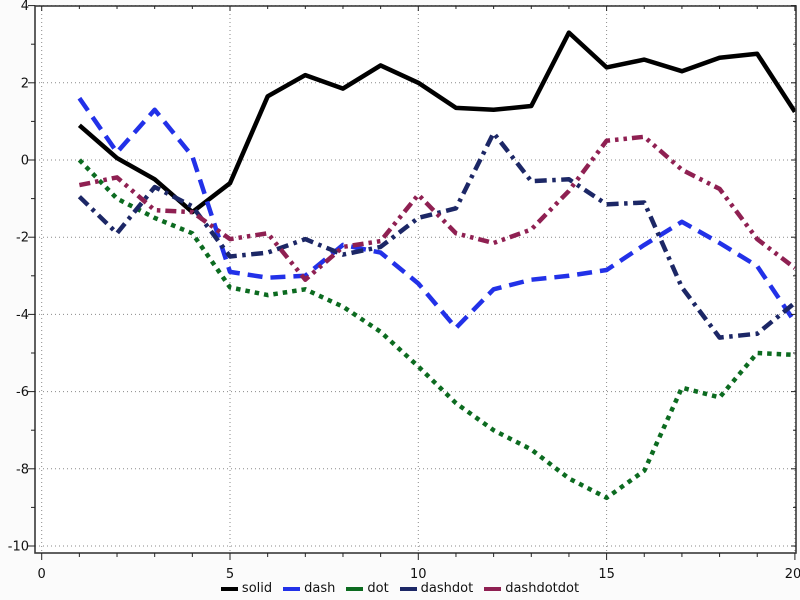 This screenshot has height=600, width=800. I want to click on legend-swatch-dashdotdot, so click(493, 589).